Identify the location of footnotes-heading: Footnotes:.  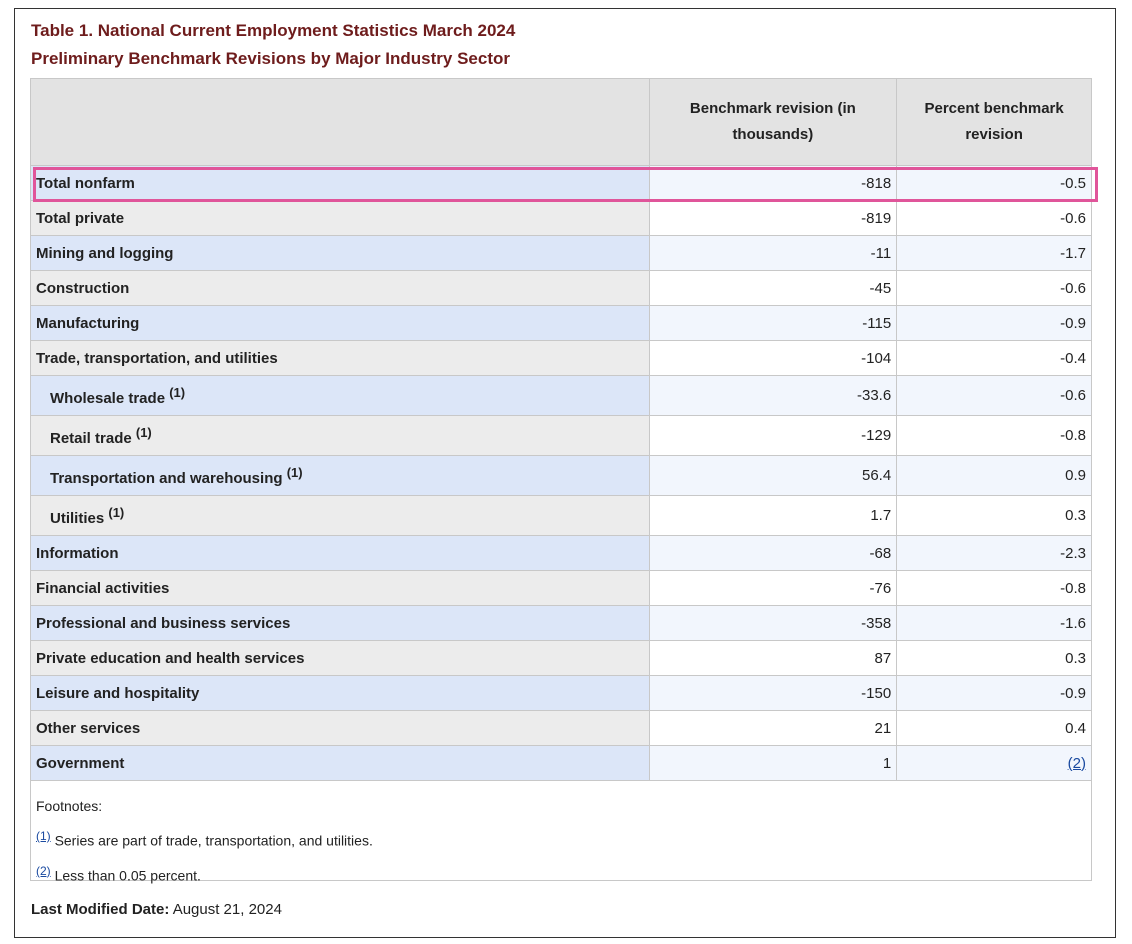
(69, 806).